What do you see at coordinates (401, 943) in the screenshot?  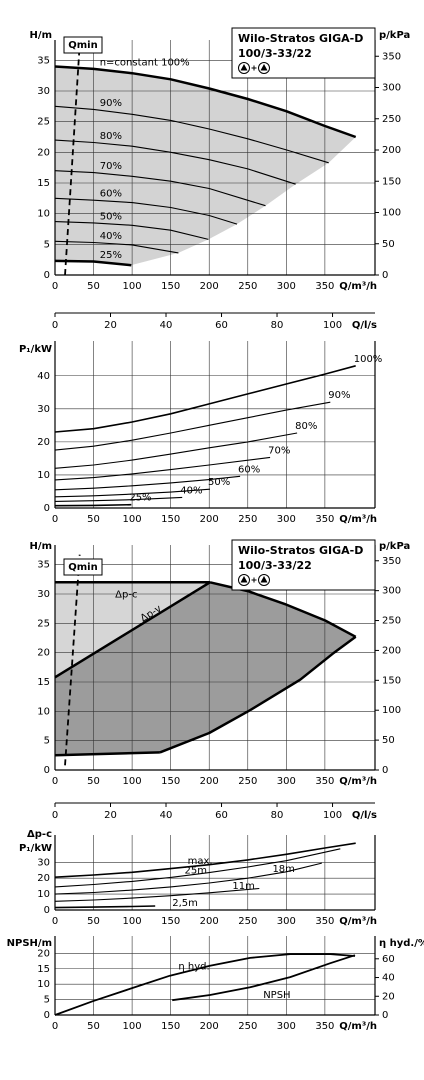 I see `y2-axis-label: η hyd./%` at bounding box center [401, 943].